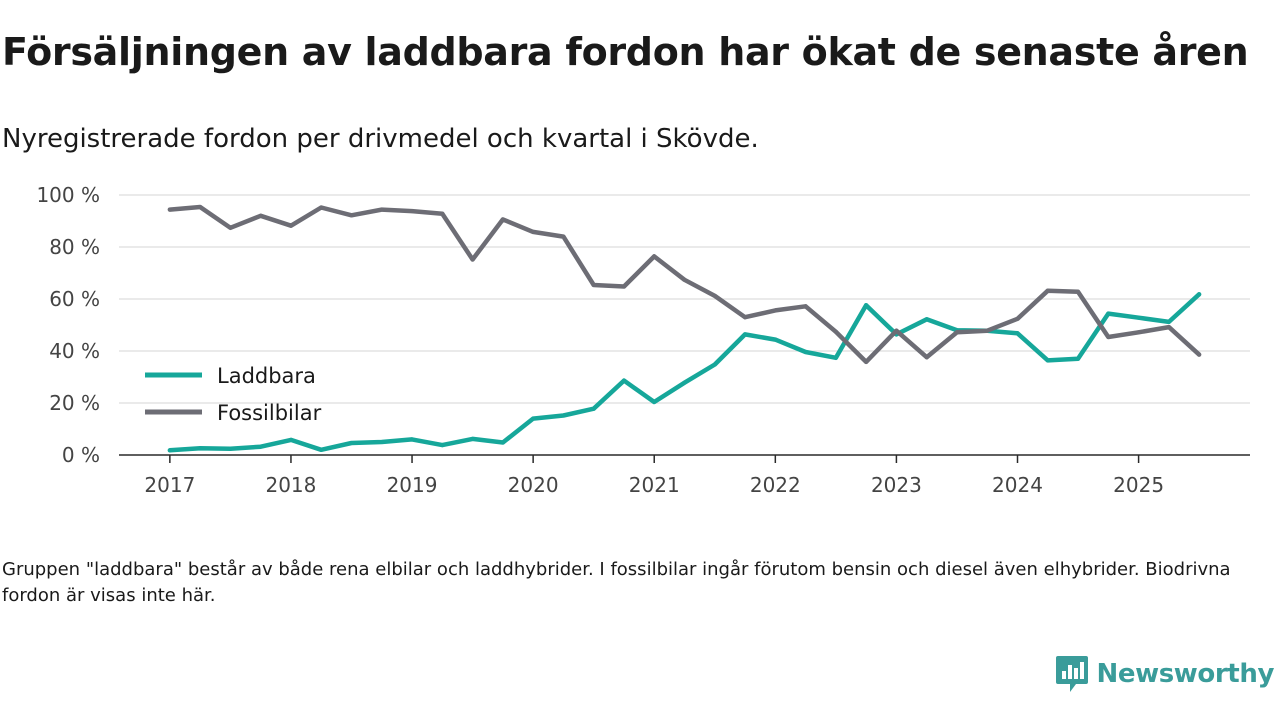  Describe the element at coordinates (269, 413) in the screenshot. I see `legend-label-fossilbilar: Fossilbilar` at that location.